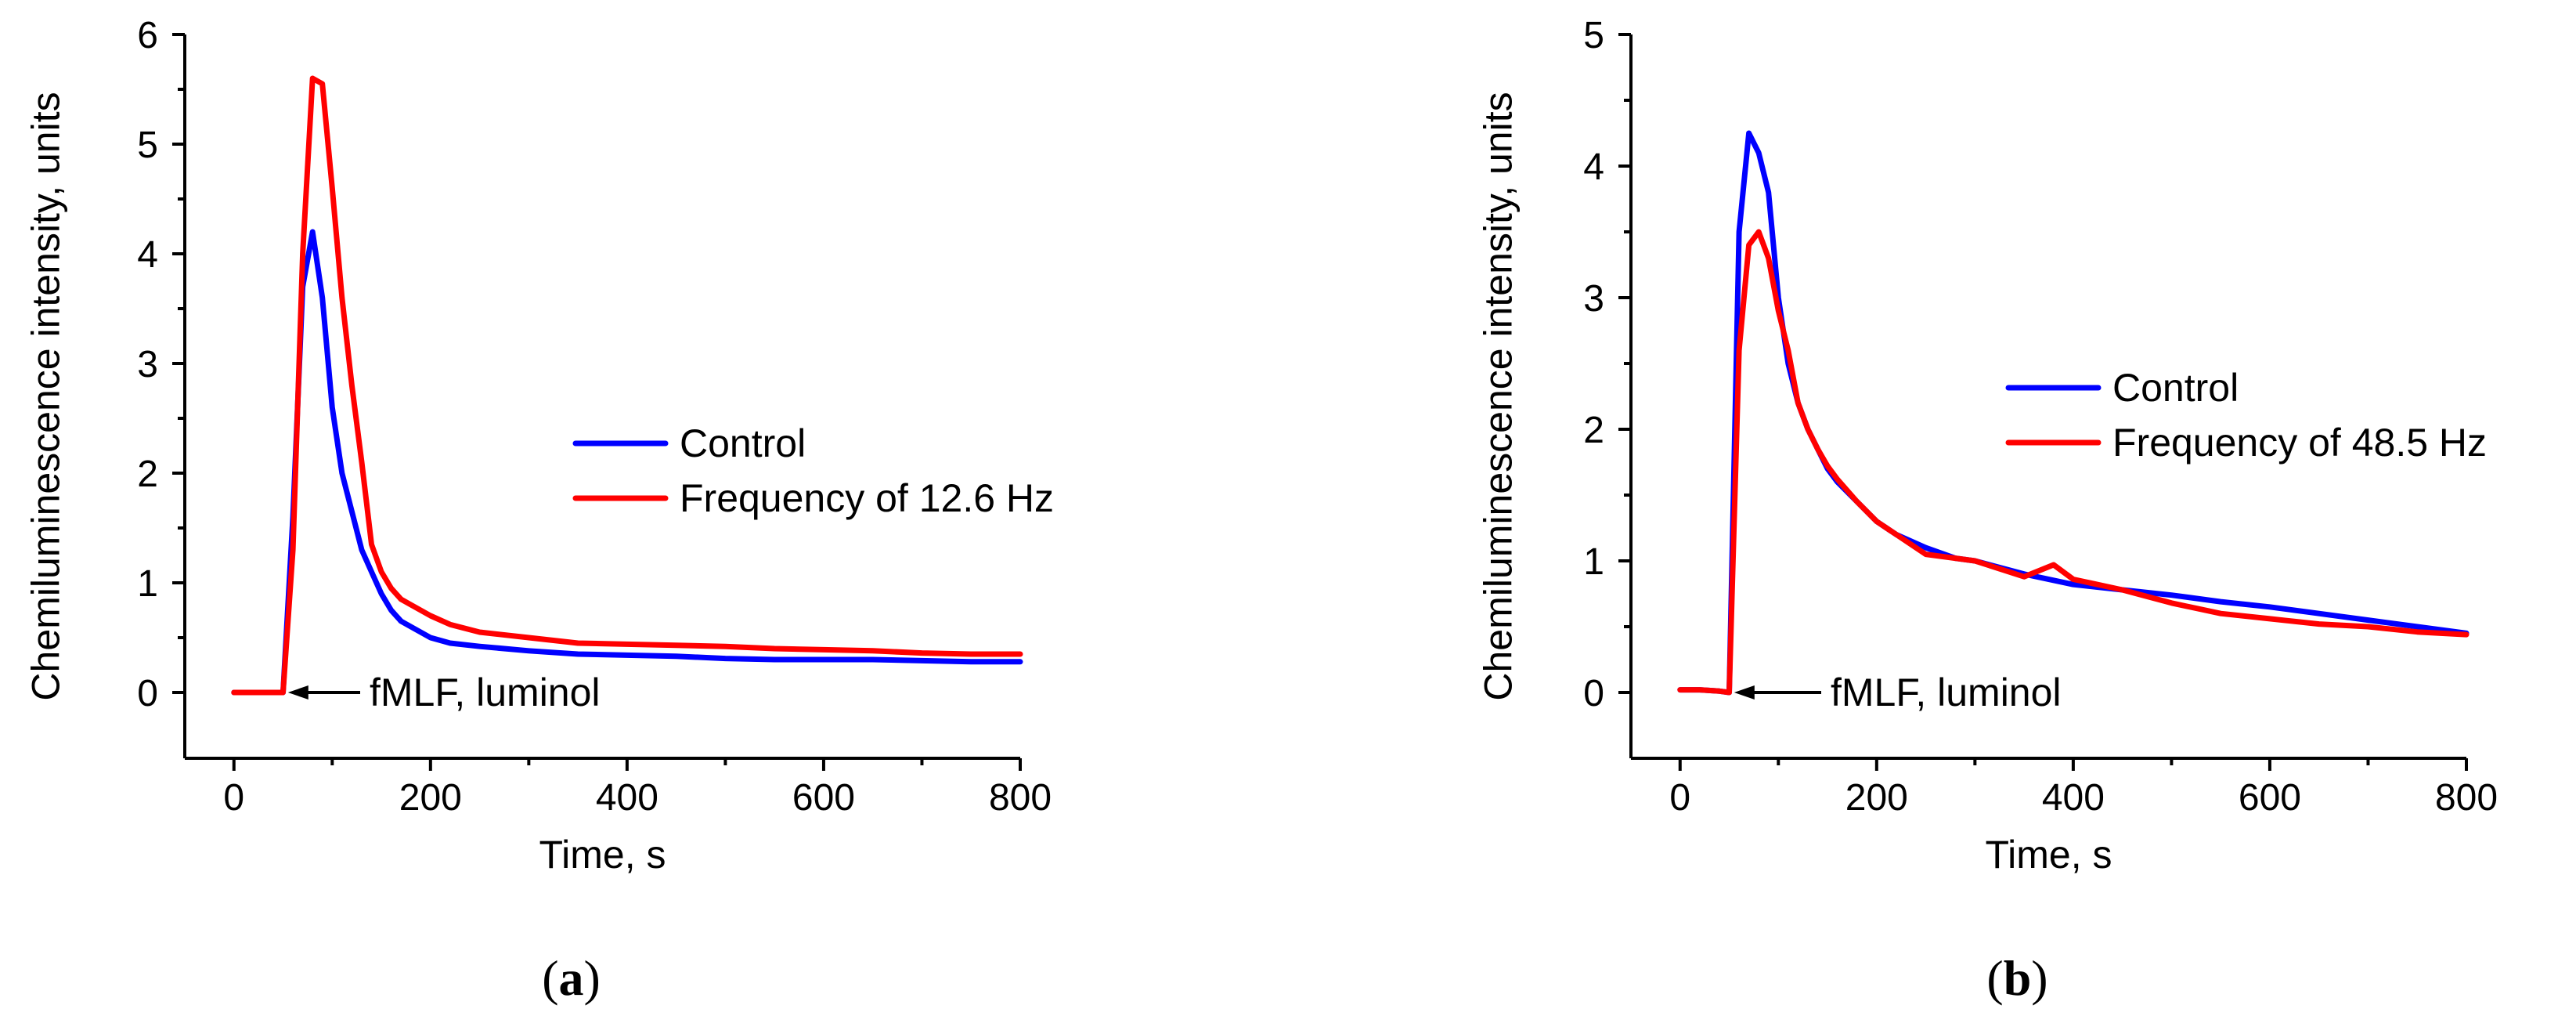 The image size is (2576, 1016). What do you see at coordinates (2048, 855) in the screenshot?
I see `panel-b-x-axis-title: Time, s` at bounding box center [2048, 855].